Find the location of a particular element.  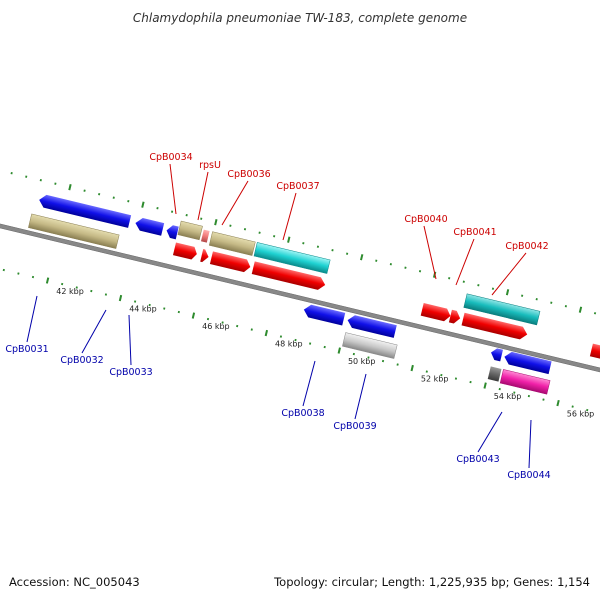

gene-label: CpB0032 is located at coordinates (81, 360).